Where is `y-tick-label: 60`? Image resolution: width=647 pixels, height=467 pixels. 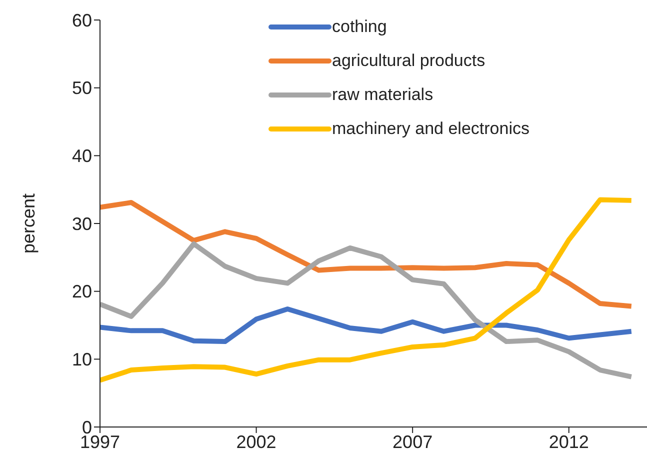 y-tick-label: 60 is located at coordinates (82, 20).